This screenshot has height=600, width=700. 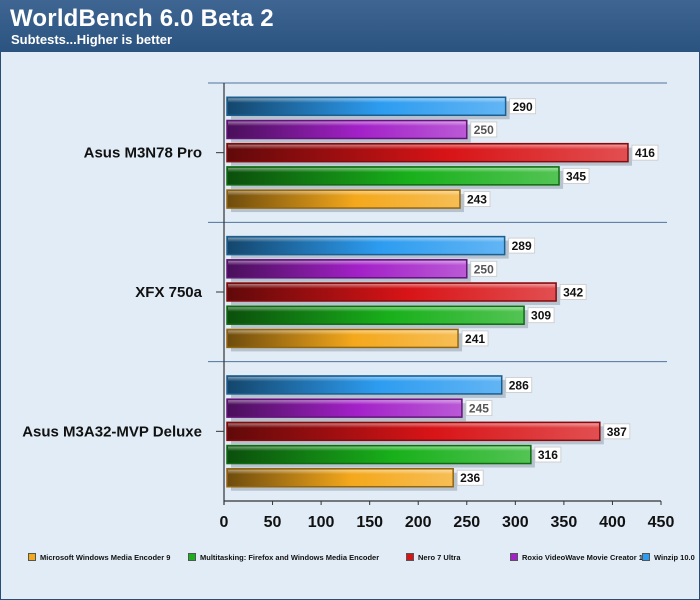 I want to click on data-label: 236, so click(x=470, y=478).